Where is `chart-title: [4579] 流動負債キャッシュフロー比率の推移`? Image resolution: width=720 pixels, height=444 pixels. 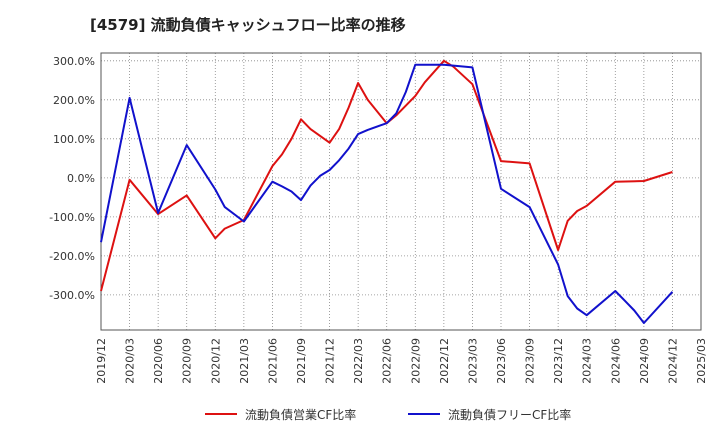 chart-title: [4579] 流動負債キャッシュフロー比率の推移 is located at coordinates (248, 25).